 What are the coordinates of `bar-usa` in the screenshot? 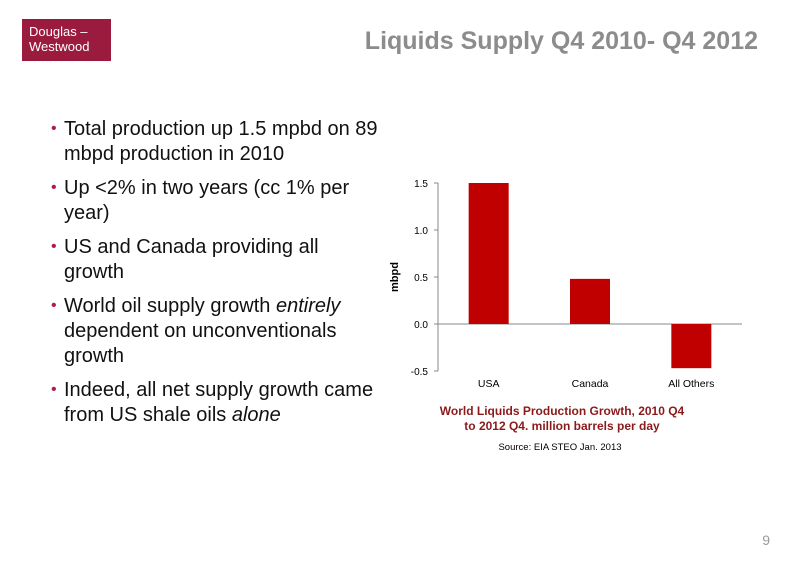 It's located at (488, 253).